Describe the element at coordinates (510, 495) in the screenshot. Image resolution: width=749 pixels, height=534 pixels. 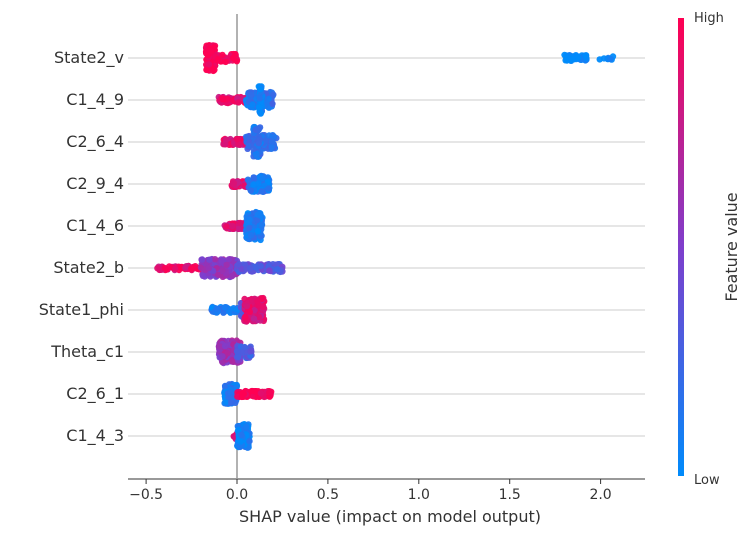
I see `x-tick-label: 1.5` at that location.